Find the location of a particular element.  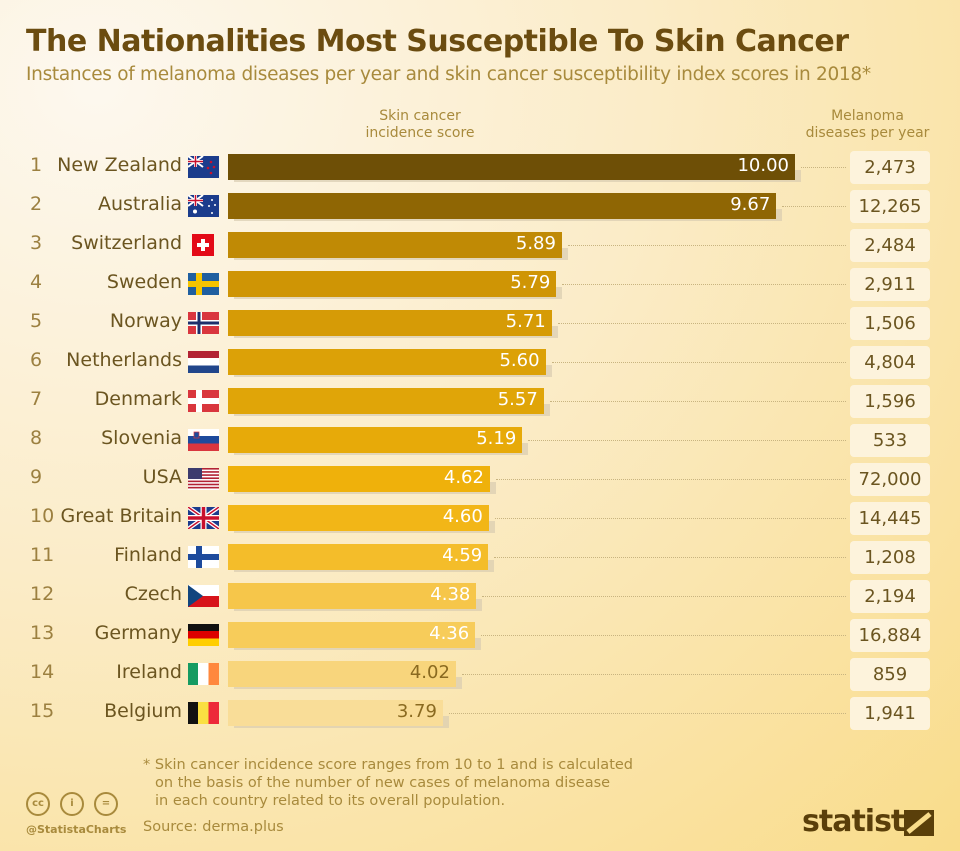

score-label: 5.60 is located at coordinates (519, 360).